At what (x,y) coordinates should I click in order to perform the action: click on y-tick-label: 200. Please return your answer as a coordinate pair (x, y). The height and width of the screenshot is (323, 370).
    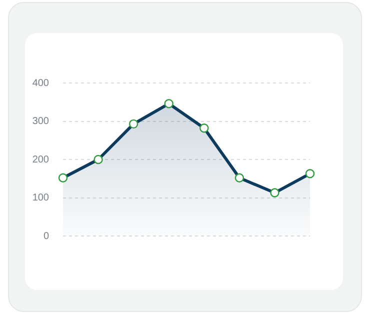
    Looking at the image, I should click on (41, 160).